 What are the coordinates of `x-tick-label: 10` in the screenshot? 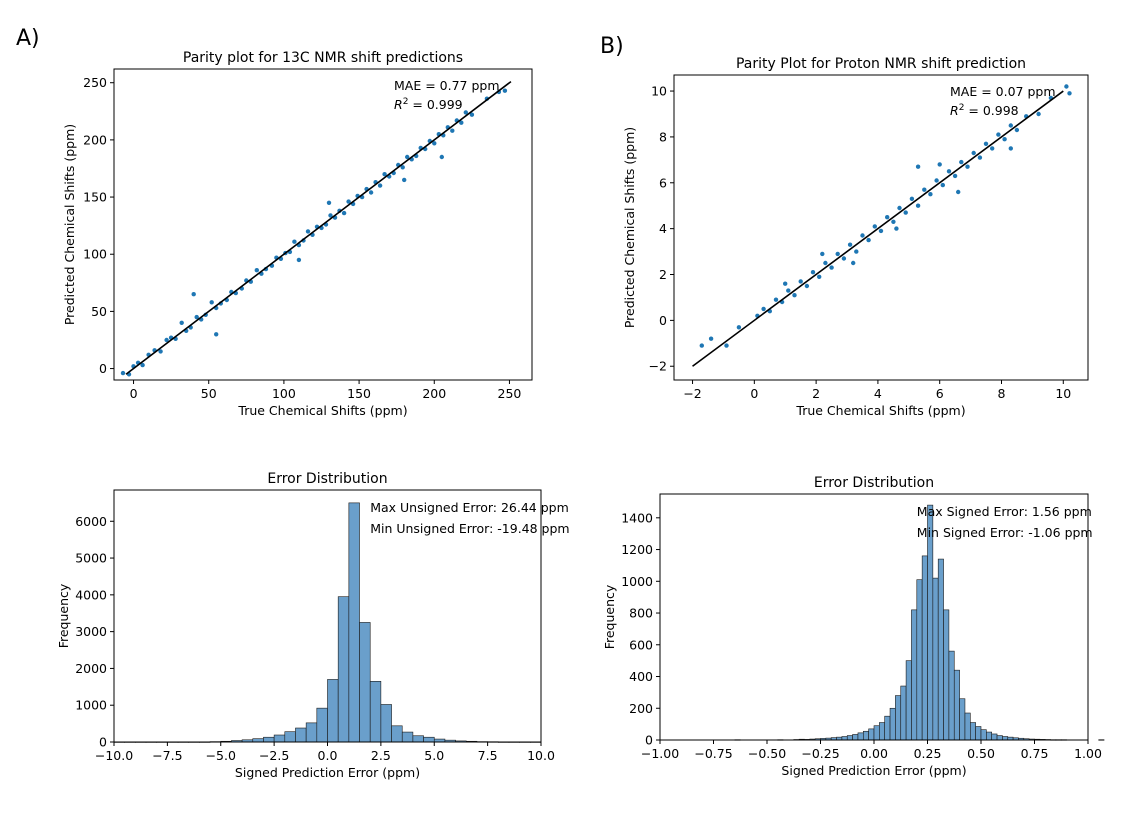 It's located at (1063, 393).